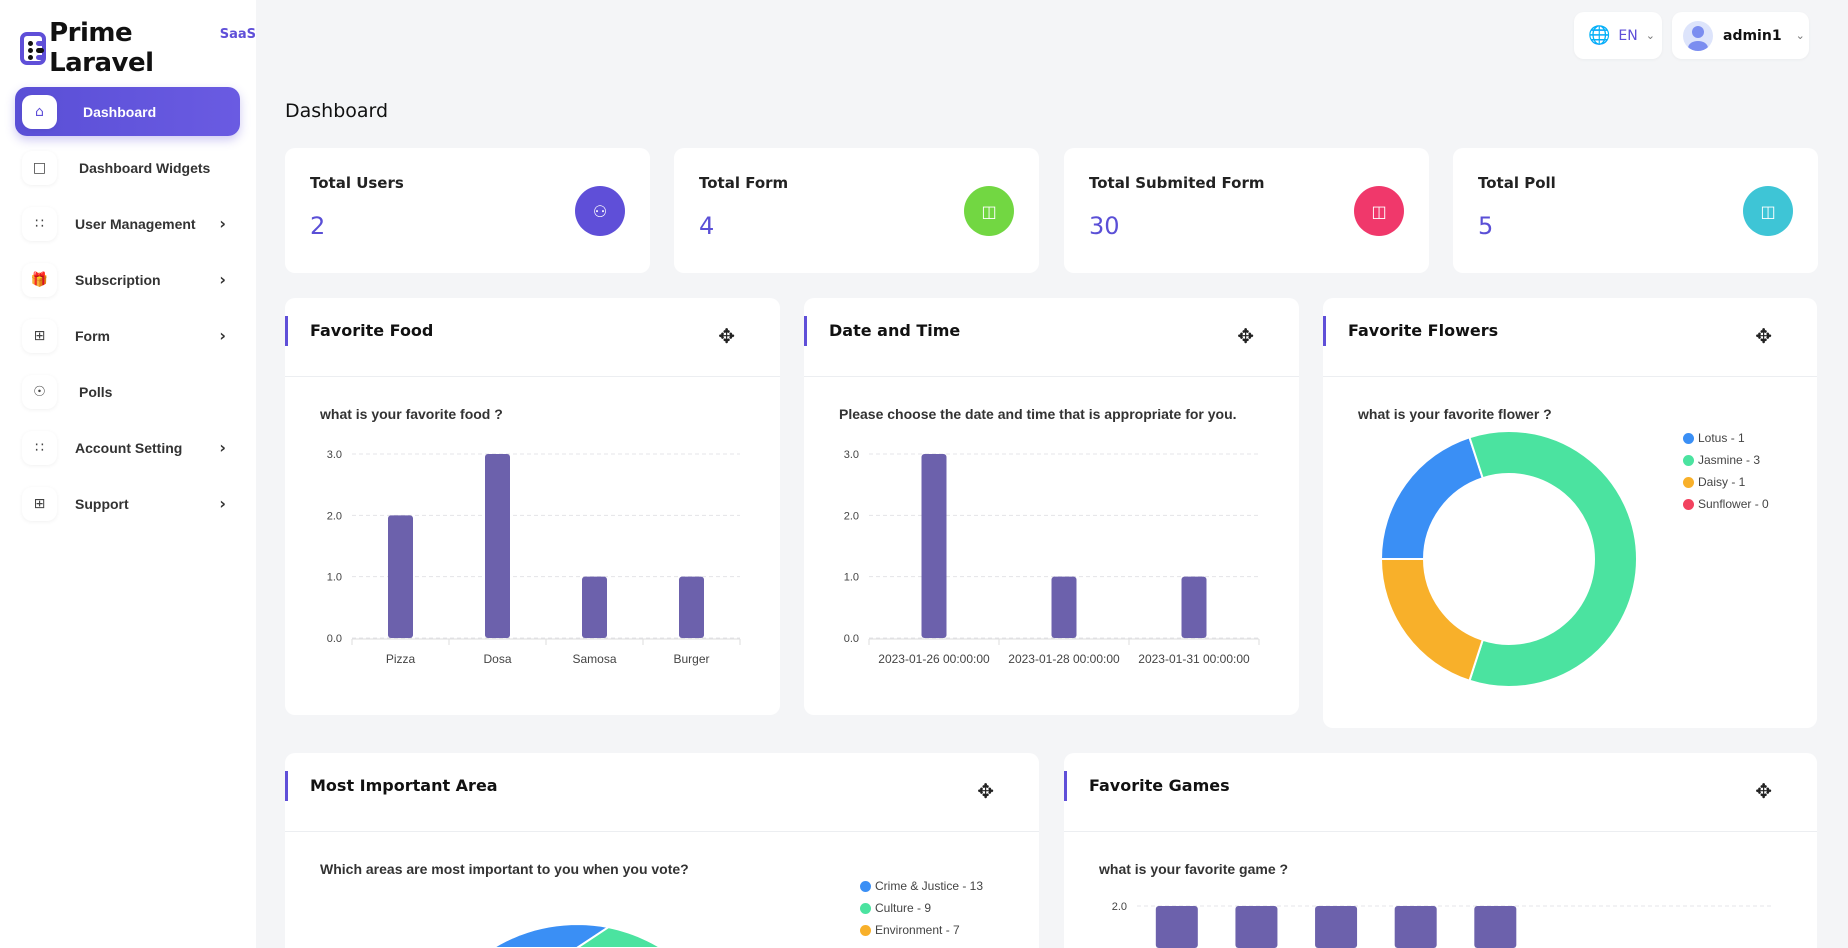  Describe the element at coordinates (337, 111) in the screenshot. I see `page-title: Dashboard` at that location.